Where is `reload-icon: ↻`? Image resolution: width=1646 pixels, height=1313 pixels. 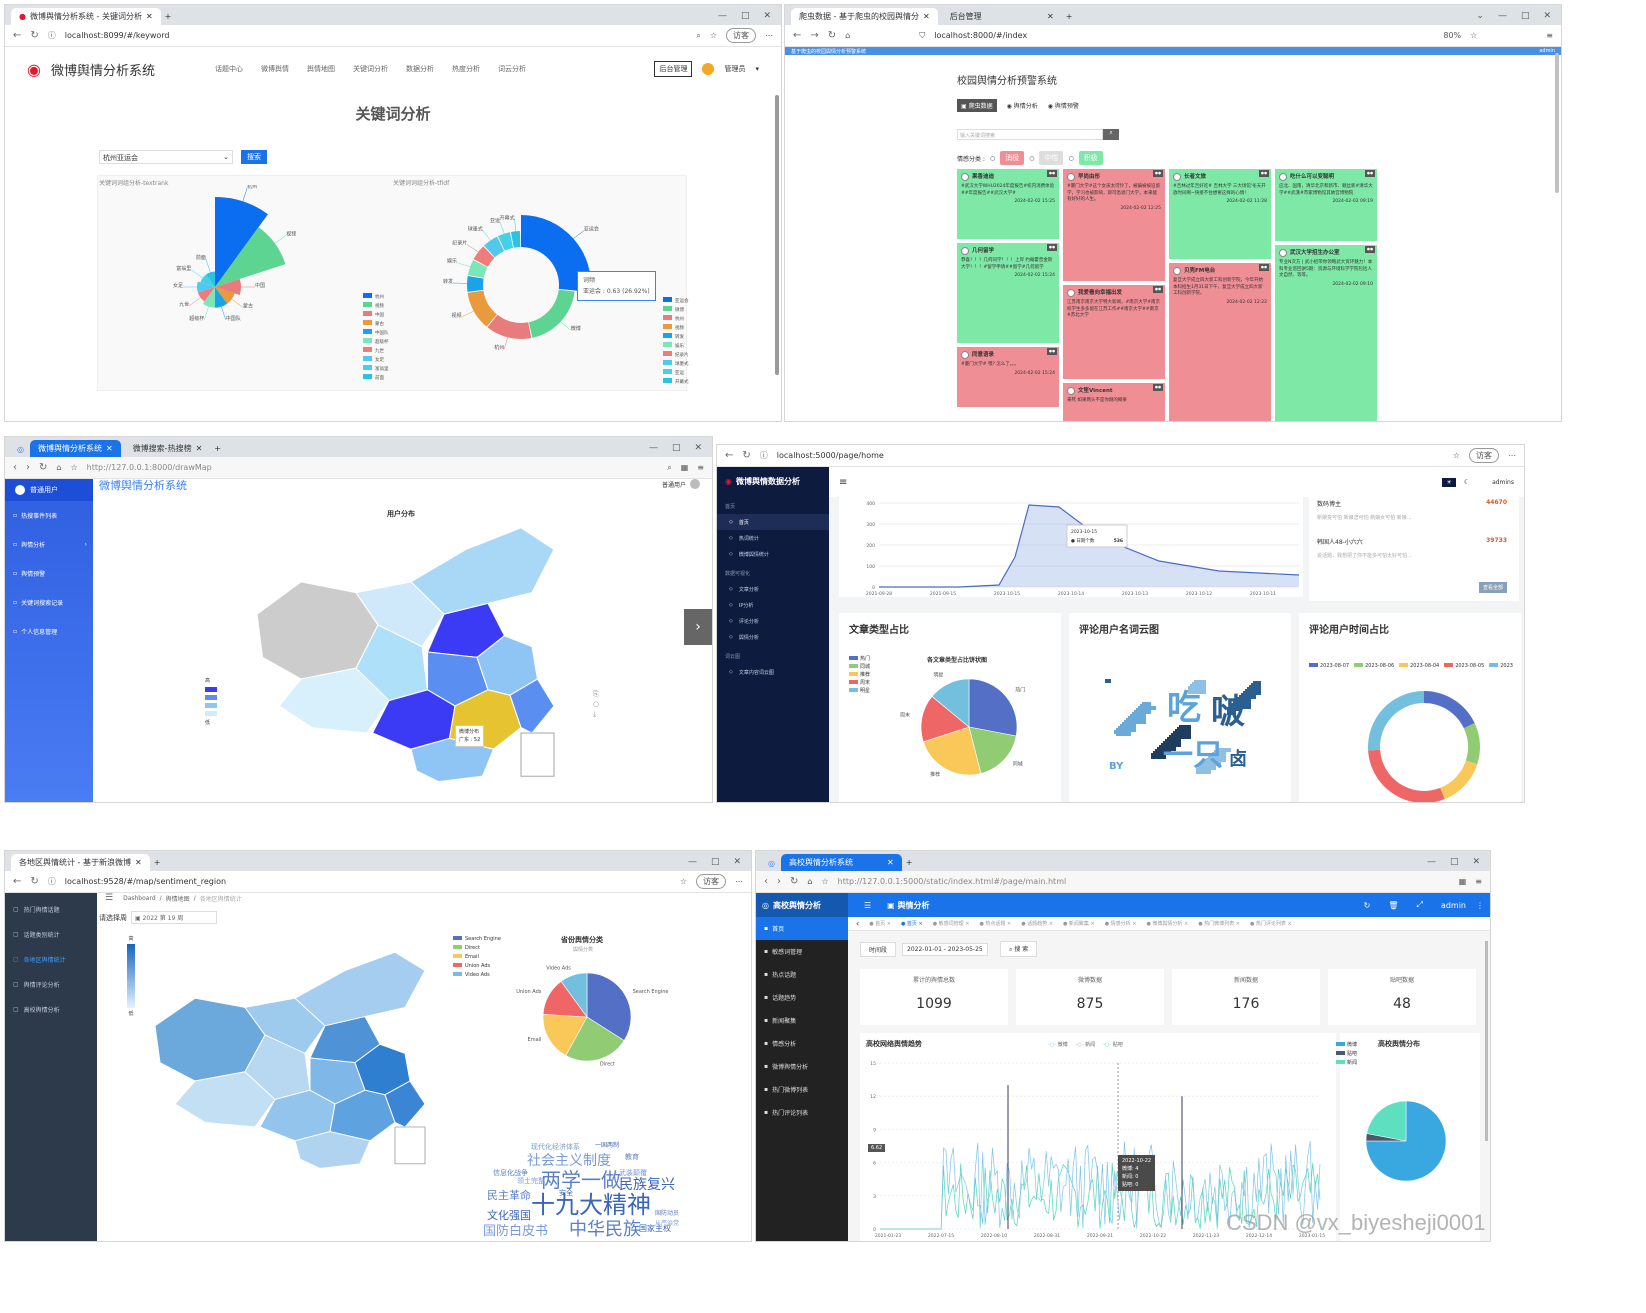
reload-icon: ↻ is located at coordinates (43, 467).